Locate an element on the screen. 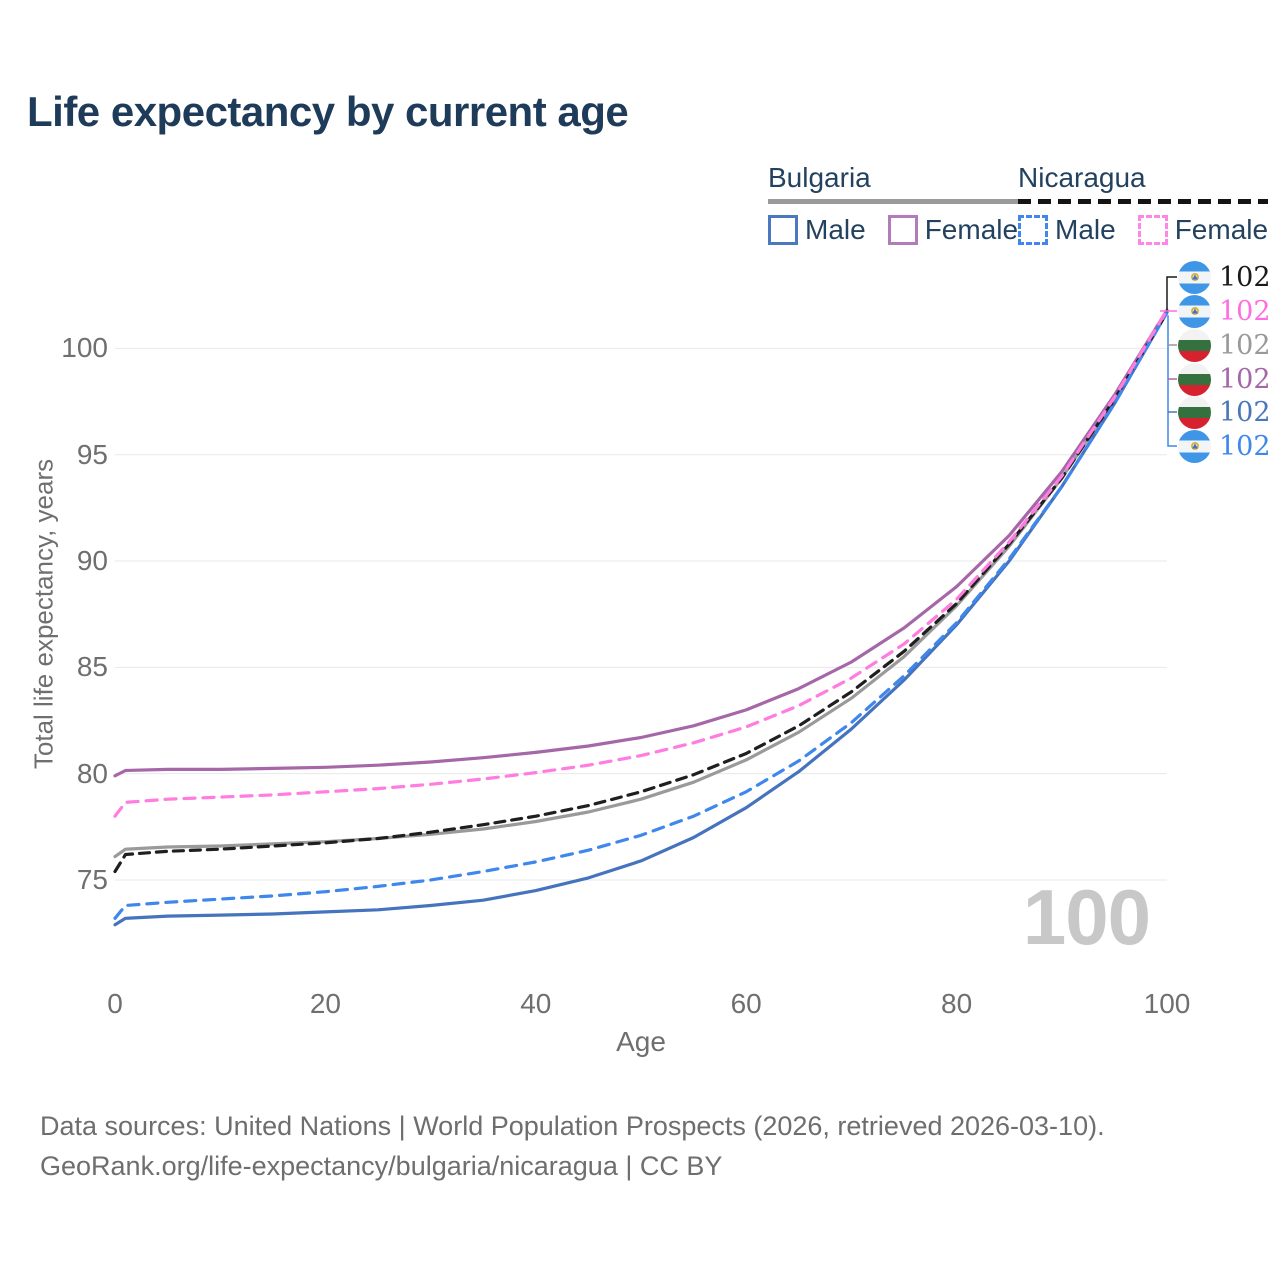 This screenshot has height=1280, width=1280. y-tick-label: 95 is located at coordinates (92, 454).